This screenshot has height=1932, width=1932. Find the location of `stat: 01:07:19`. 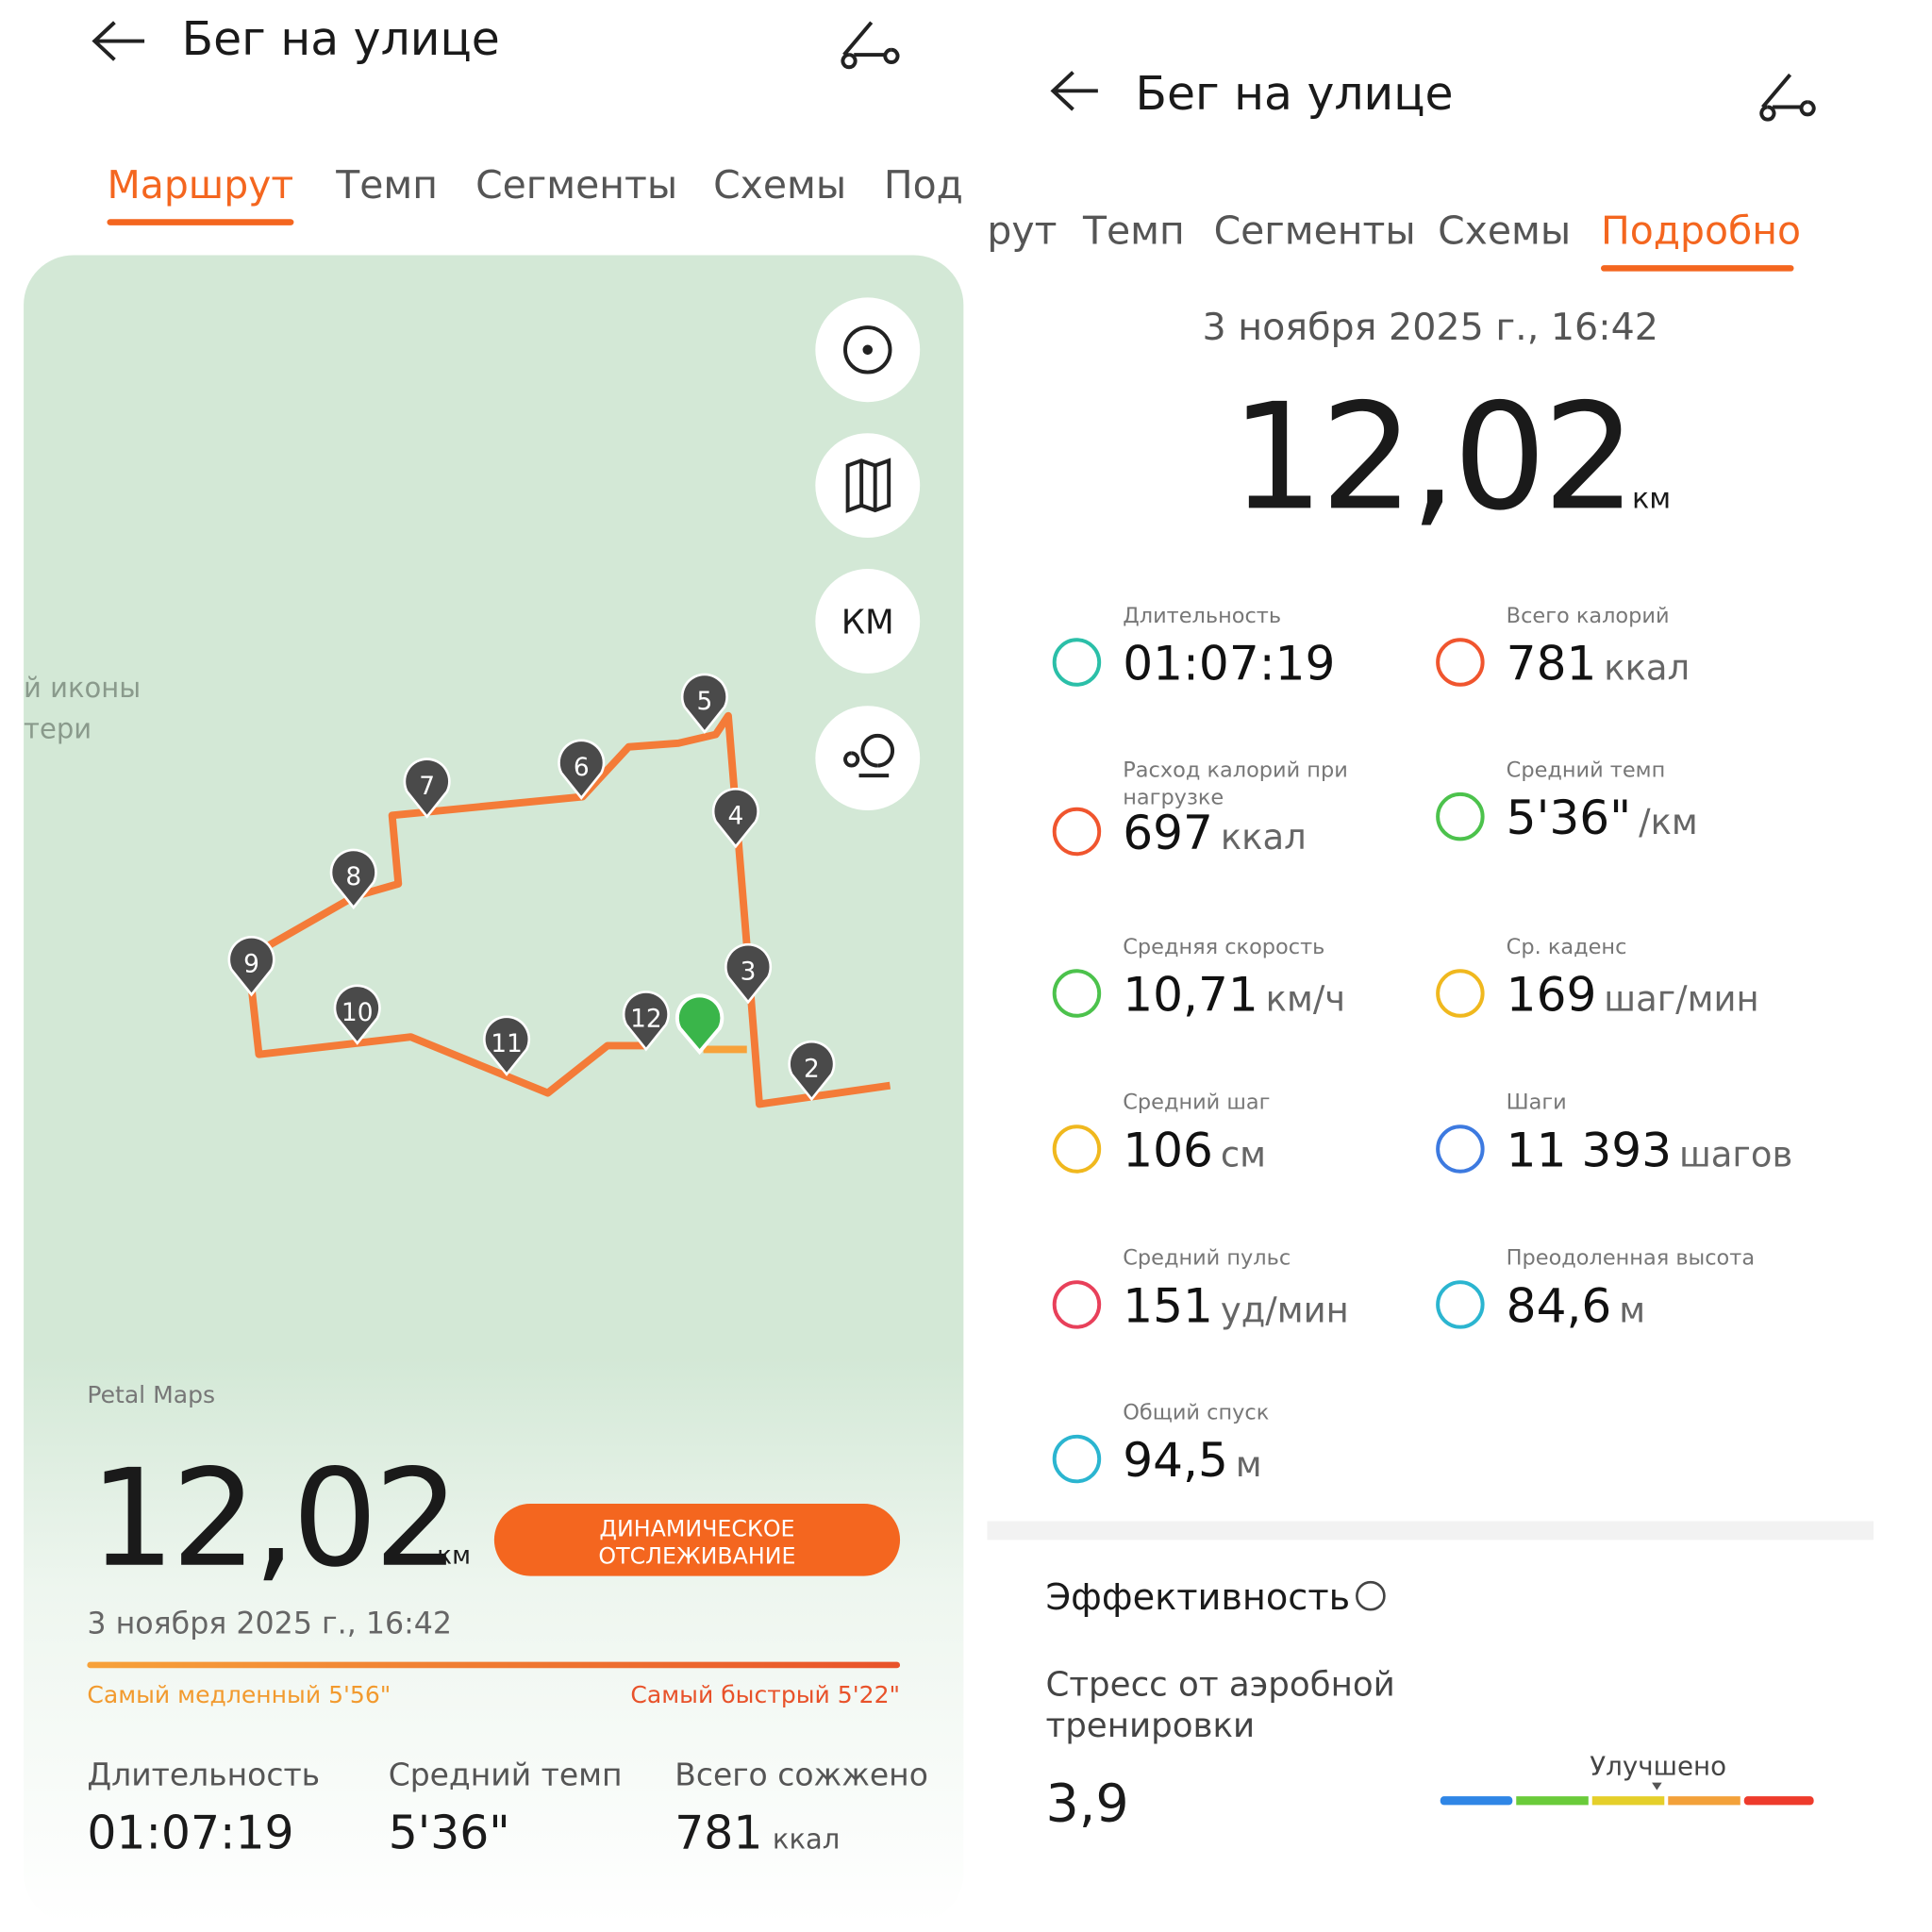

stat: 01:07:19 is located at coordinates (190, 1834).